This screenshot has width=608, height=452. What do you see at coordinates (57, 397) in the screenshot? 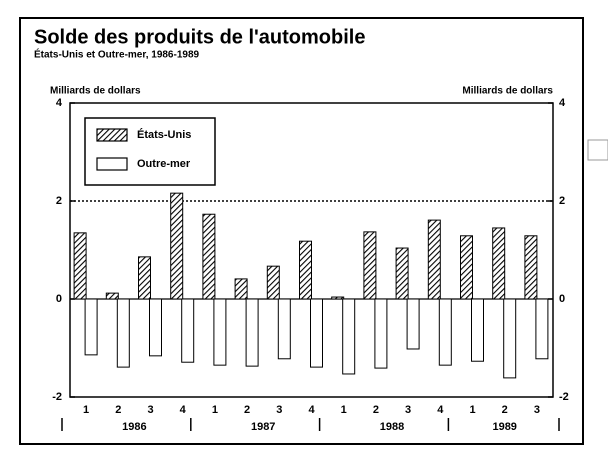
I see `y-tick-label: -2` at bounding box center [57, 397].